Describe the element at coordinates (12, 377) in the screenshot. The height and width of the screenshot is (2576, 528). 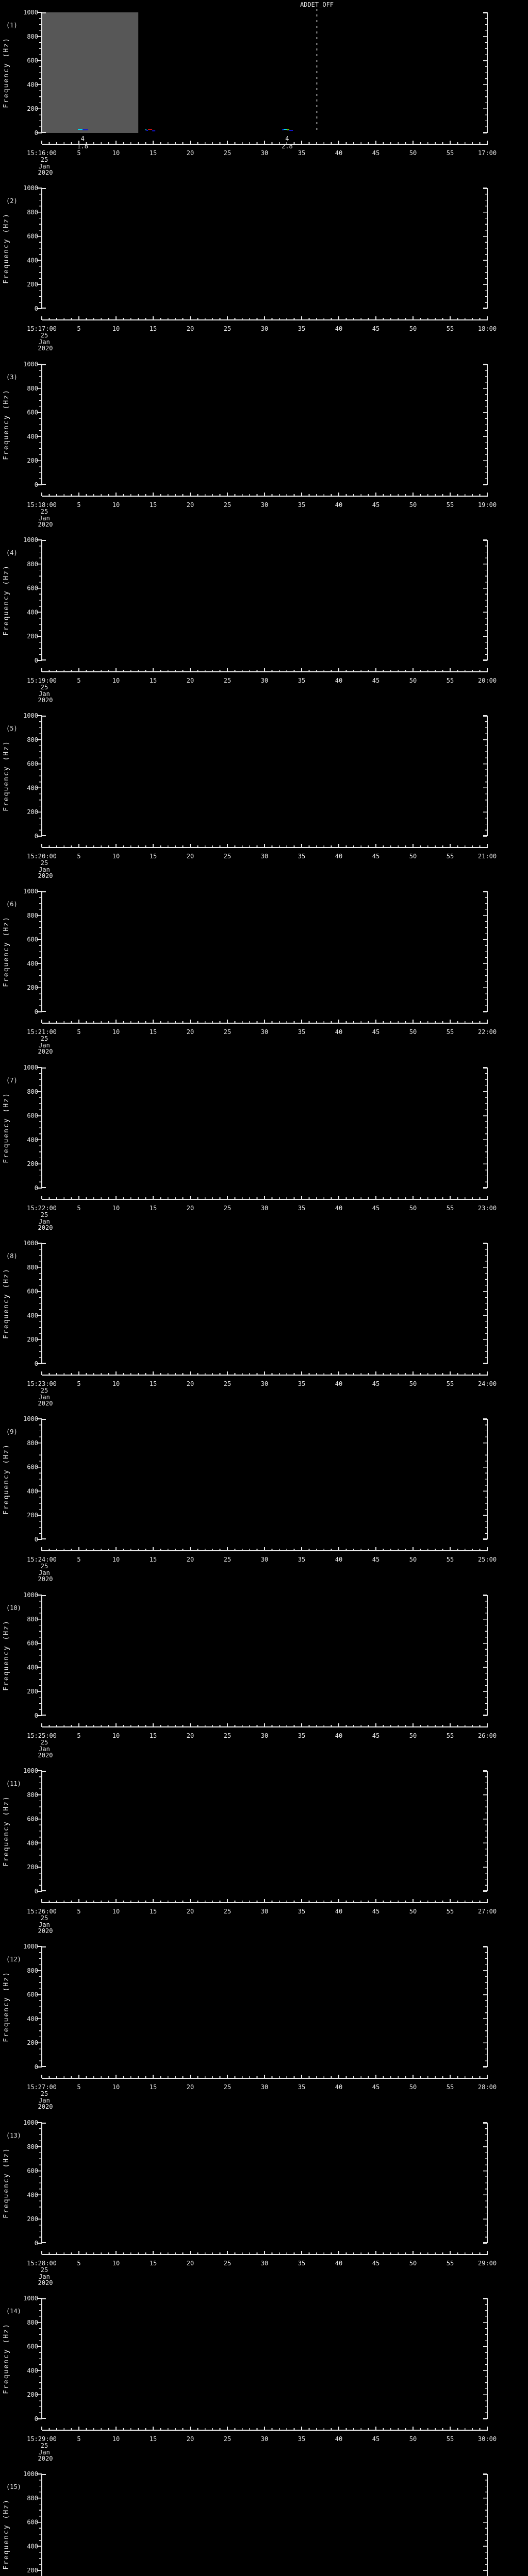
I see `panel-index-label: (3)` at that location.